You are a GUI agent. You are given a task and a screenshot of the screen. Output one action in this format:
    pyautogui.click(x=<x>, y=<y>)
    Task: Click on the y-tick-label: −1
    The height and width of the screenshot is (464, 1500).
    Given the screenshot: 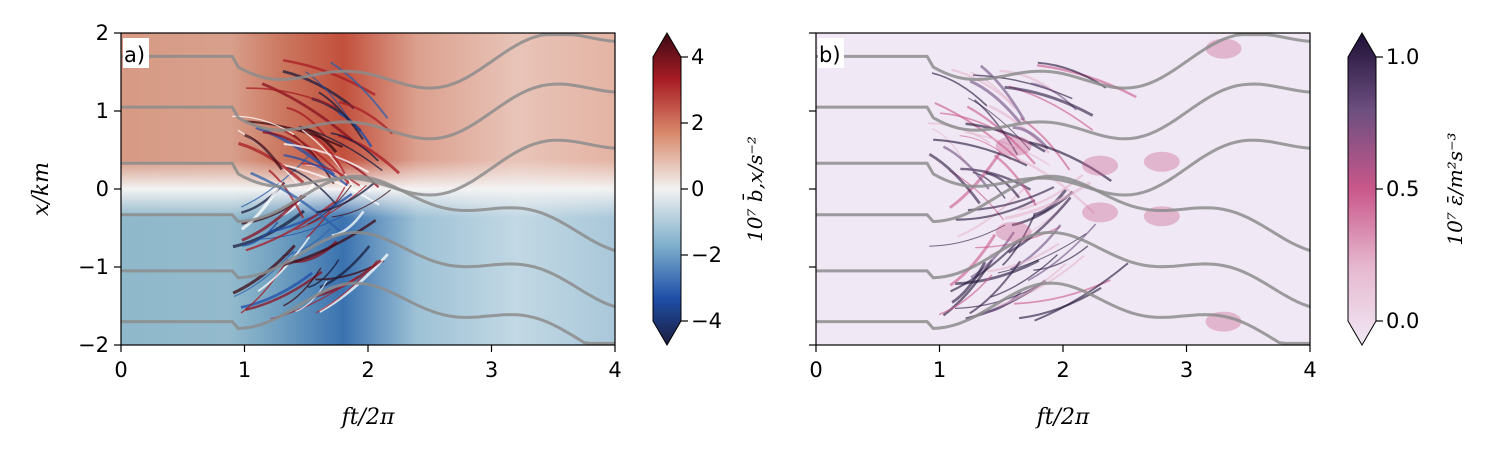 What is the action you would take?
    pyautogui.click(x=93, y=267)
    